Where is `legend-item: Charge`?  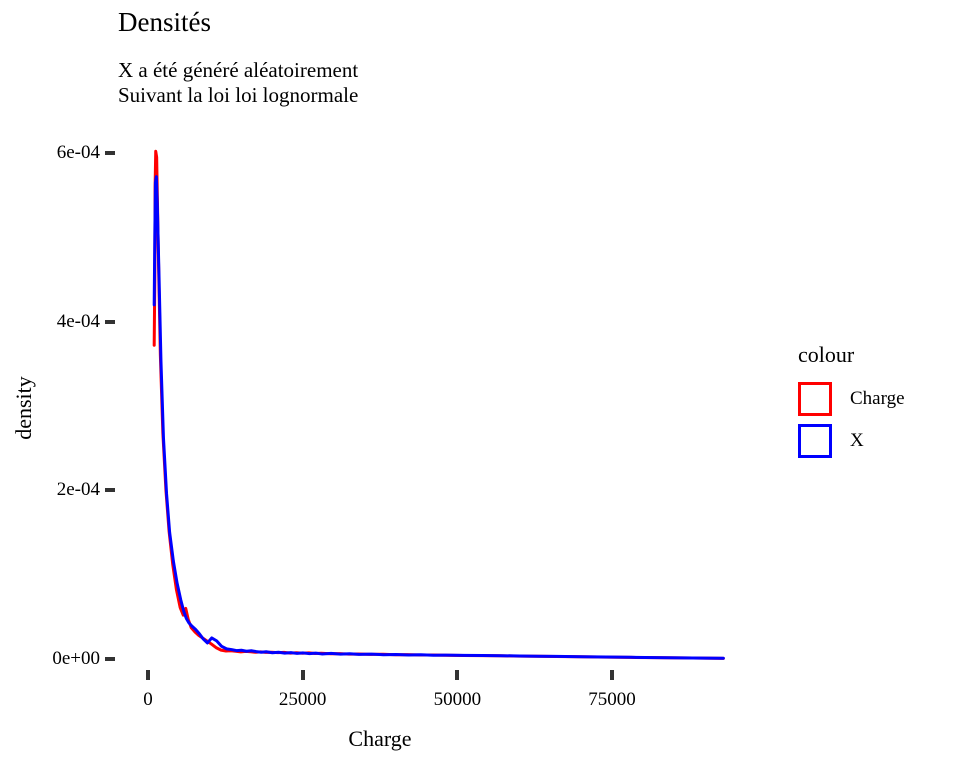
legend-item: Charge is located at coordinates (851, 399).